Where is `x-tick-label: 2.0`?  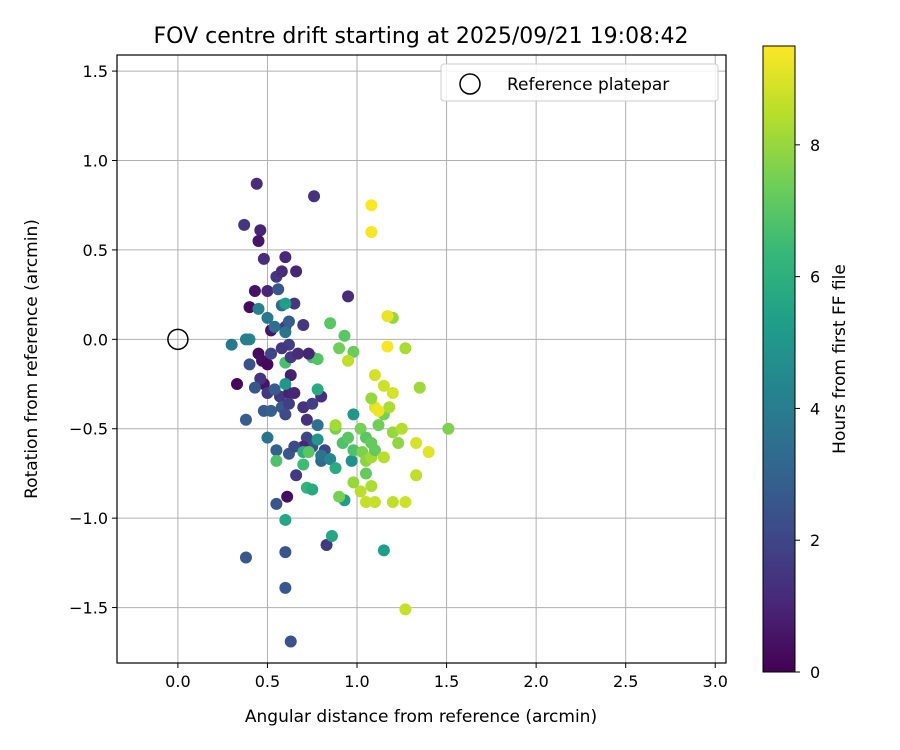 x-tick-label: 2.0 is located at coordinates (535, 681).